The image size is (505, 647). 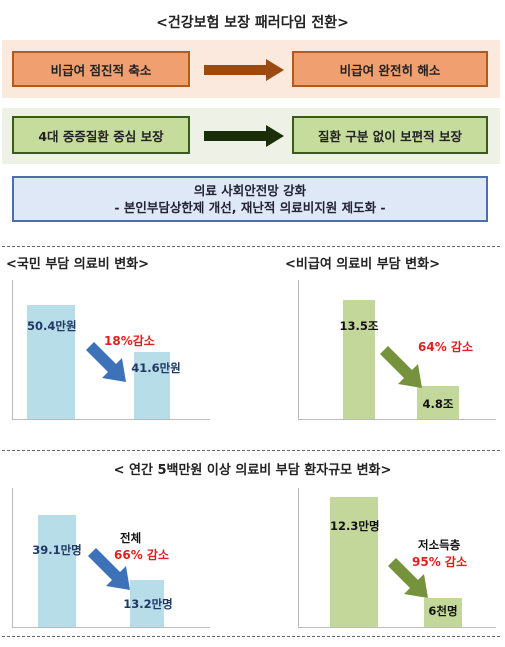 What do you see at coordinates (101, 135) in the screenshot?
I see `from-box-coverage: 4대 중증질환 중심 보장` at bounding box center [101, 135].